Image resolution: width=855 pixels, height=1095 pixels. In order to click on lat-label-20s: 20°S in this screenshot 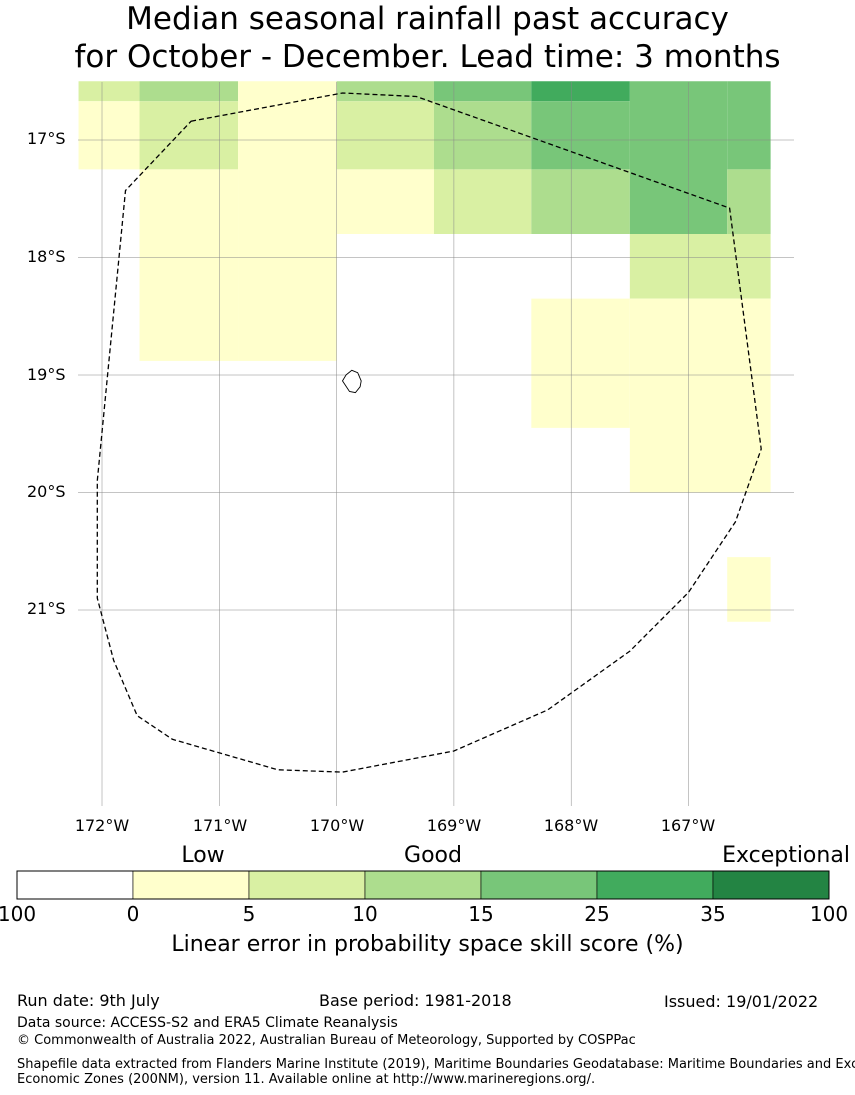, I will do `click(46, 491)`.